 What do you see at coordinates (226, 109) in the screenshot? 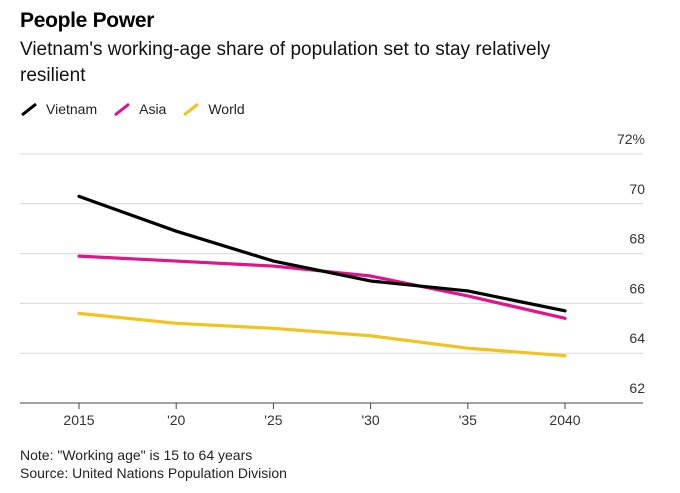
I see `legend-label-world: World` at bounding box center [226, 109].